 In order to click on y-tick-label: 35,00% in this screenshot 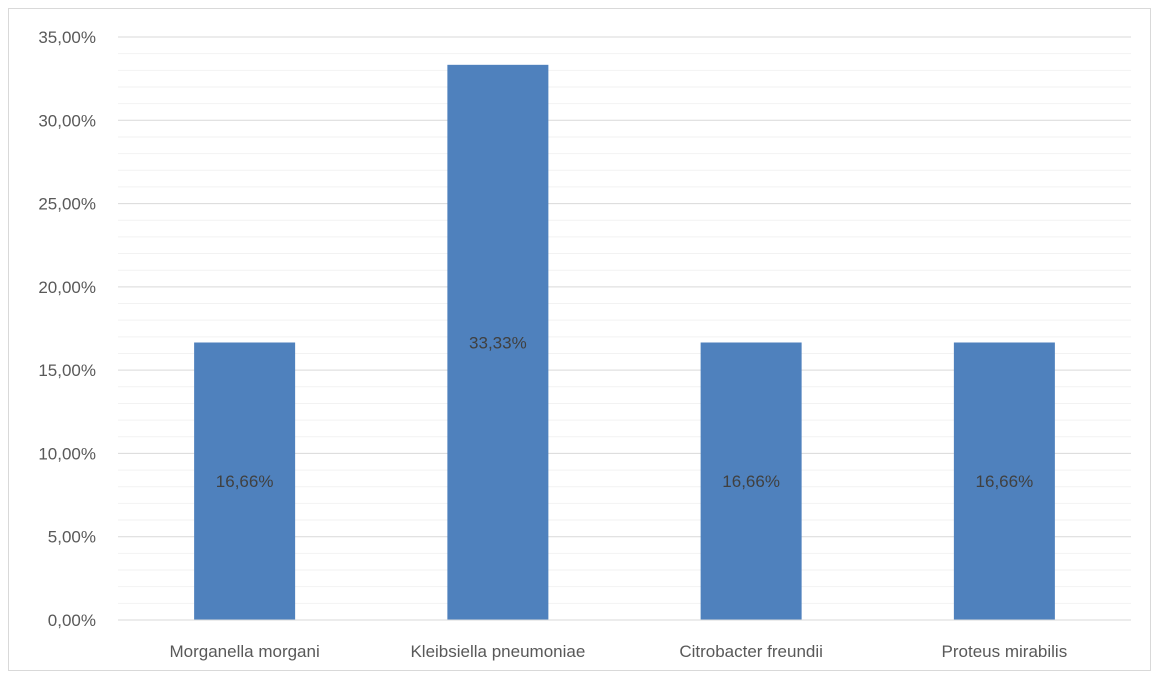, I will do `click(67, 37)`.